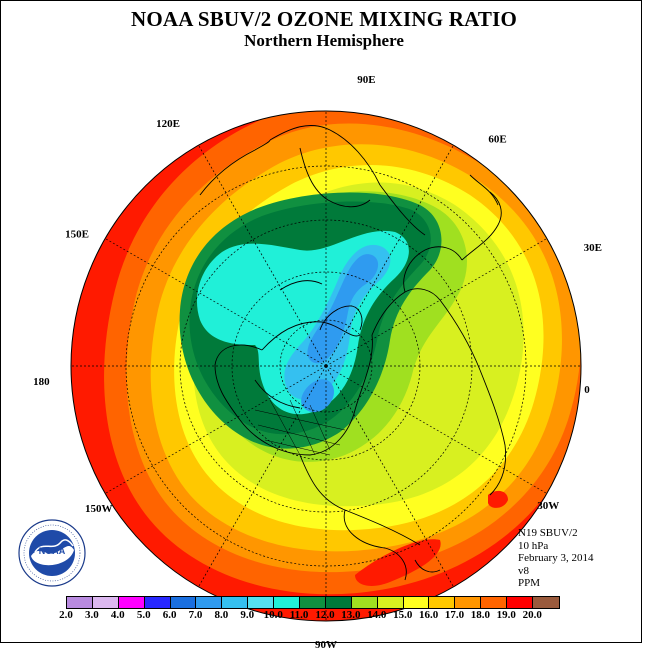  What do you see at coordinates (243, 98) in the screenshot?
I see `band-red-nw` at bounding box center [243, 98].